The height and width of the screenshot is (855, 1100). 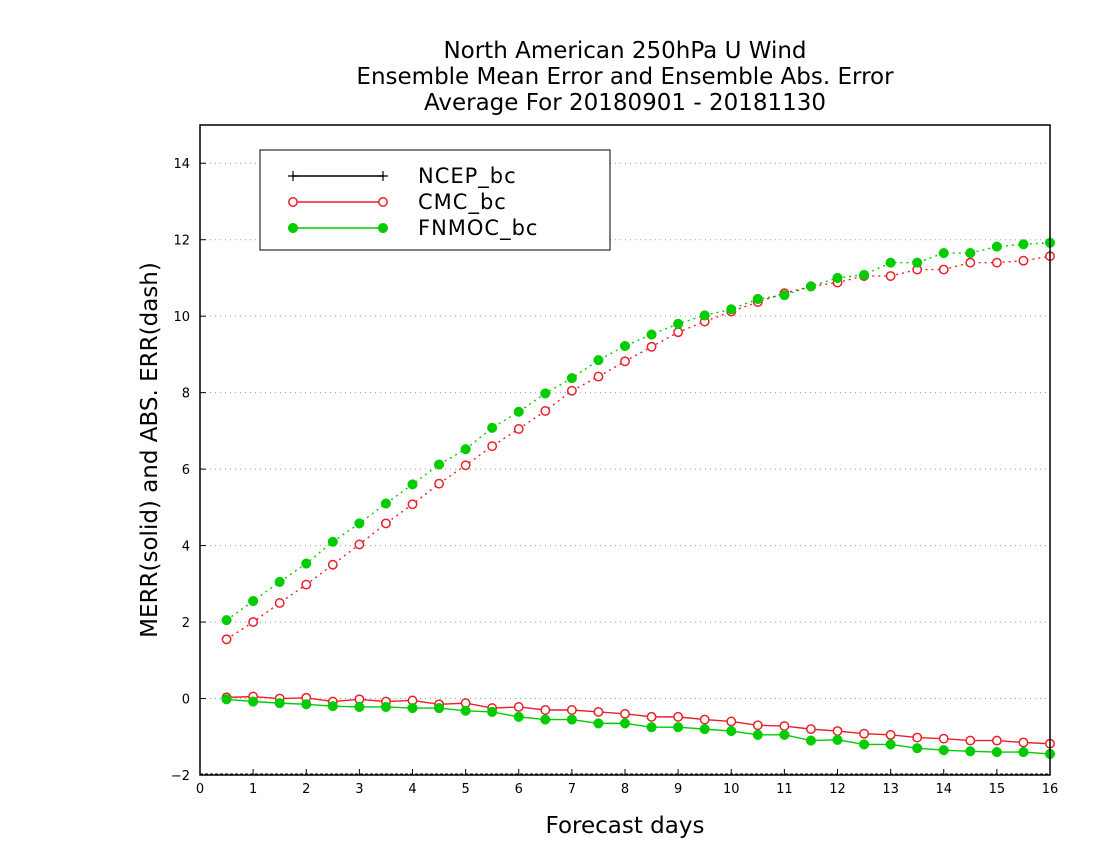 I want to click on x-tick-label: 10, so click(x=731, y=789).